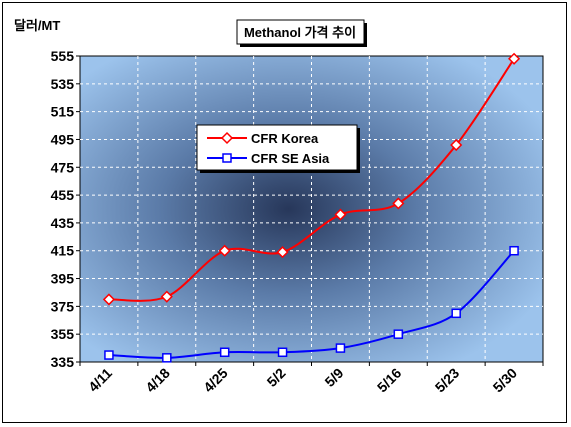 The height and width of the screenshot is (427, 571). What do you see at coordinates (63, 195) in the screenshot?
I see `y-tick-label: 455` at bounding box center [63, 195].